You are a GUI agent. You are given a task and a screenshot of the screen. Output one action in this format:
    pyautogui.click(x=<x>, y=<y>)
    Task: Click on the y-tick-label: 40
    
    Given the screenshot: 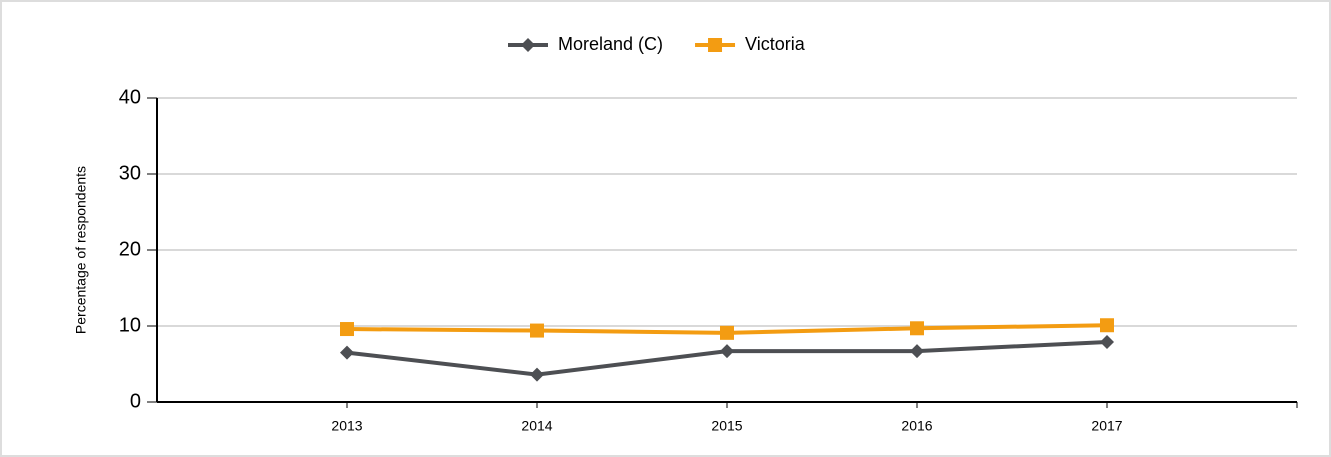 What is the action you would take?
    pyautogui.click(x=130, y=97)
    